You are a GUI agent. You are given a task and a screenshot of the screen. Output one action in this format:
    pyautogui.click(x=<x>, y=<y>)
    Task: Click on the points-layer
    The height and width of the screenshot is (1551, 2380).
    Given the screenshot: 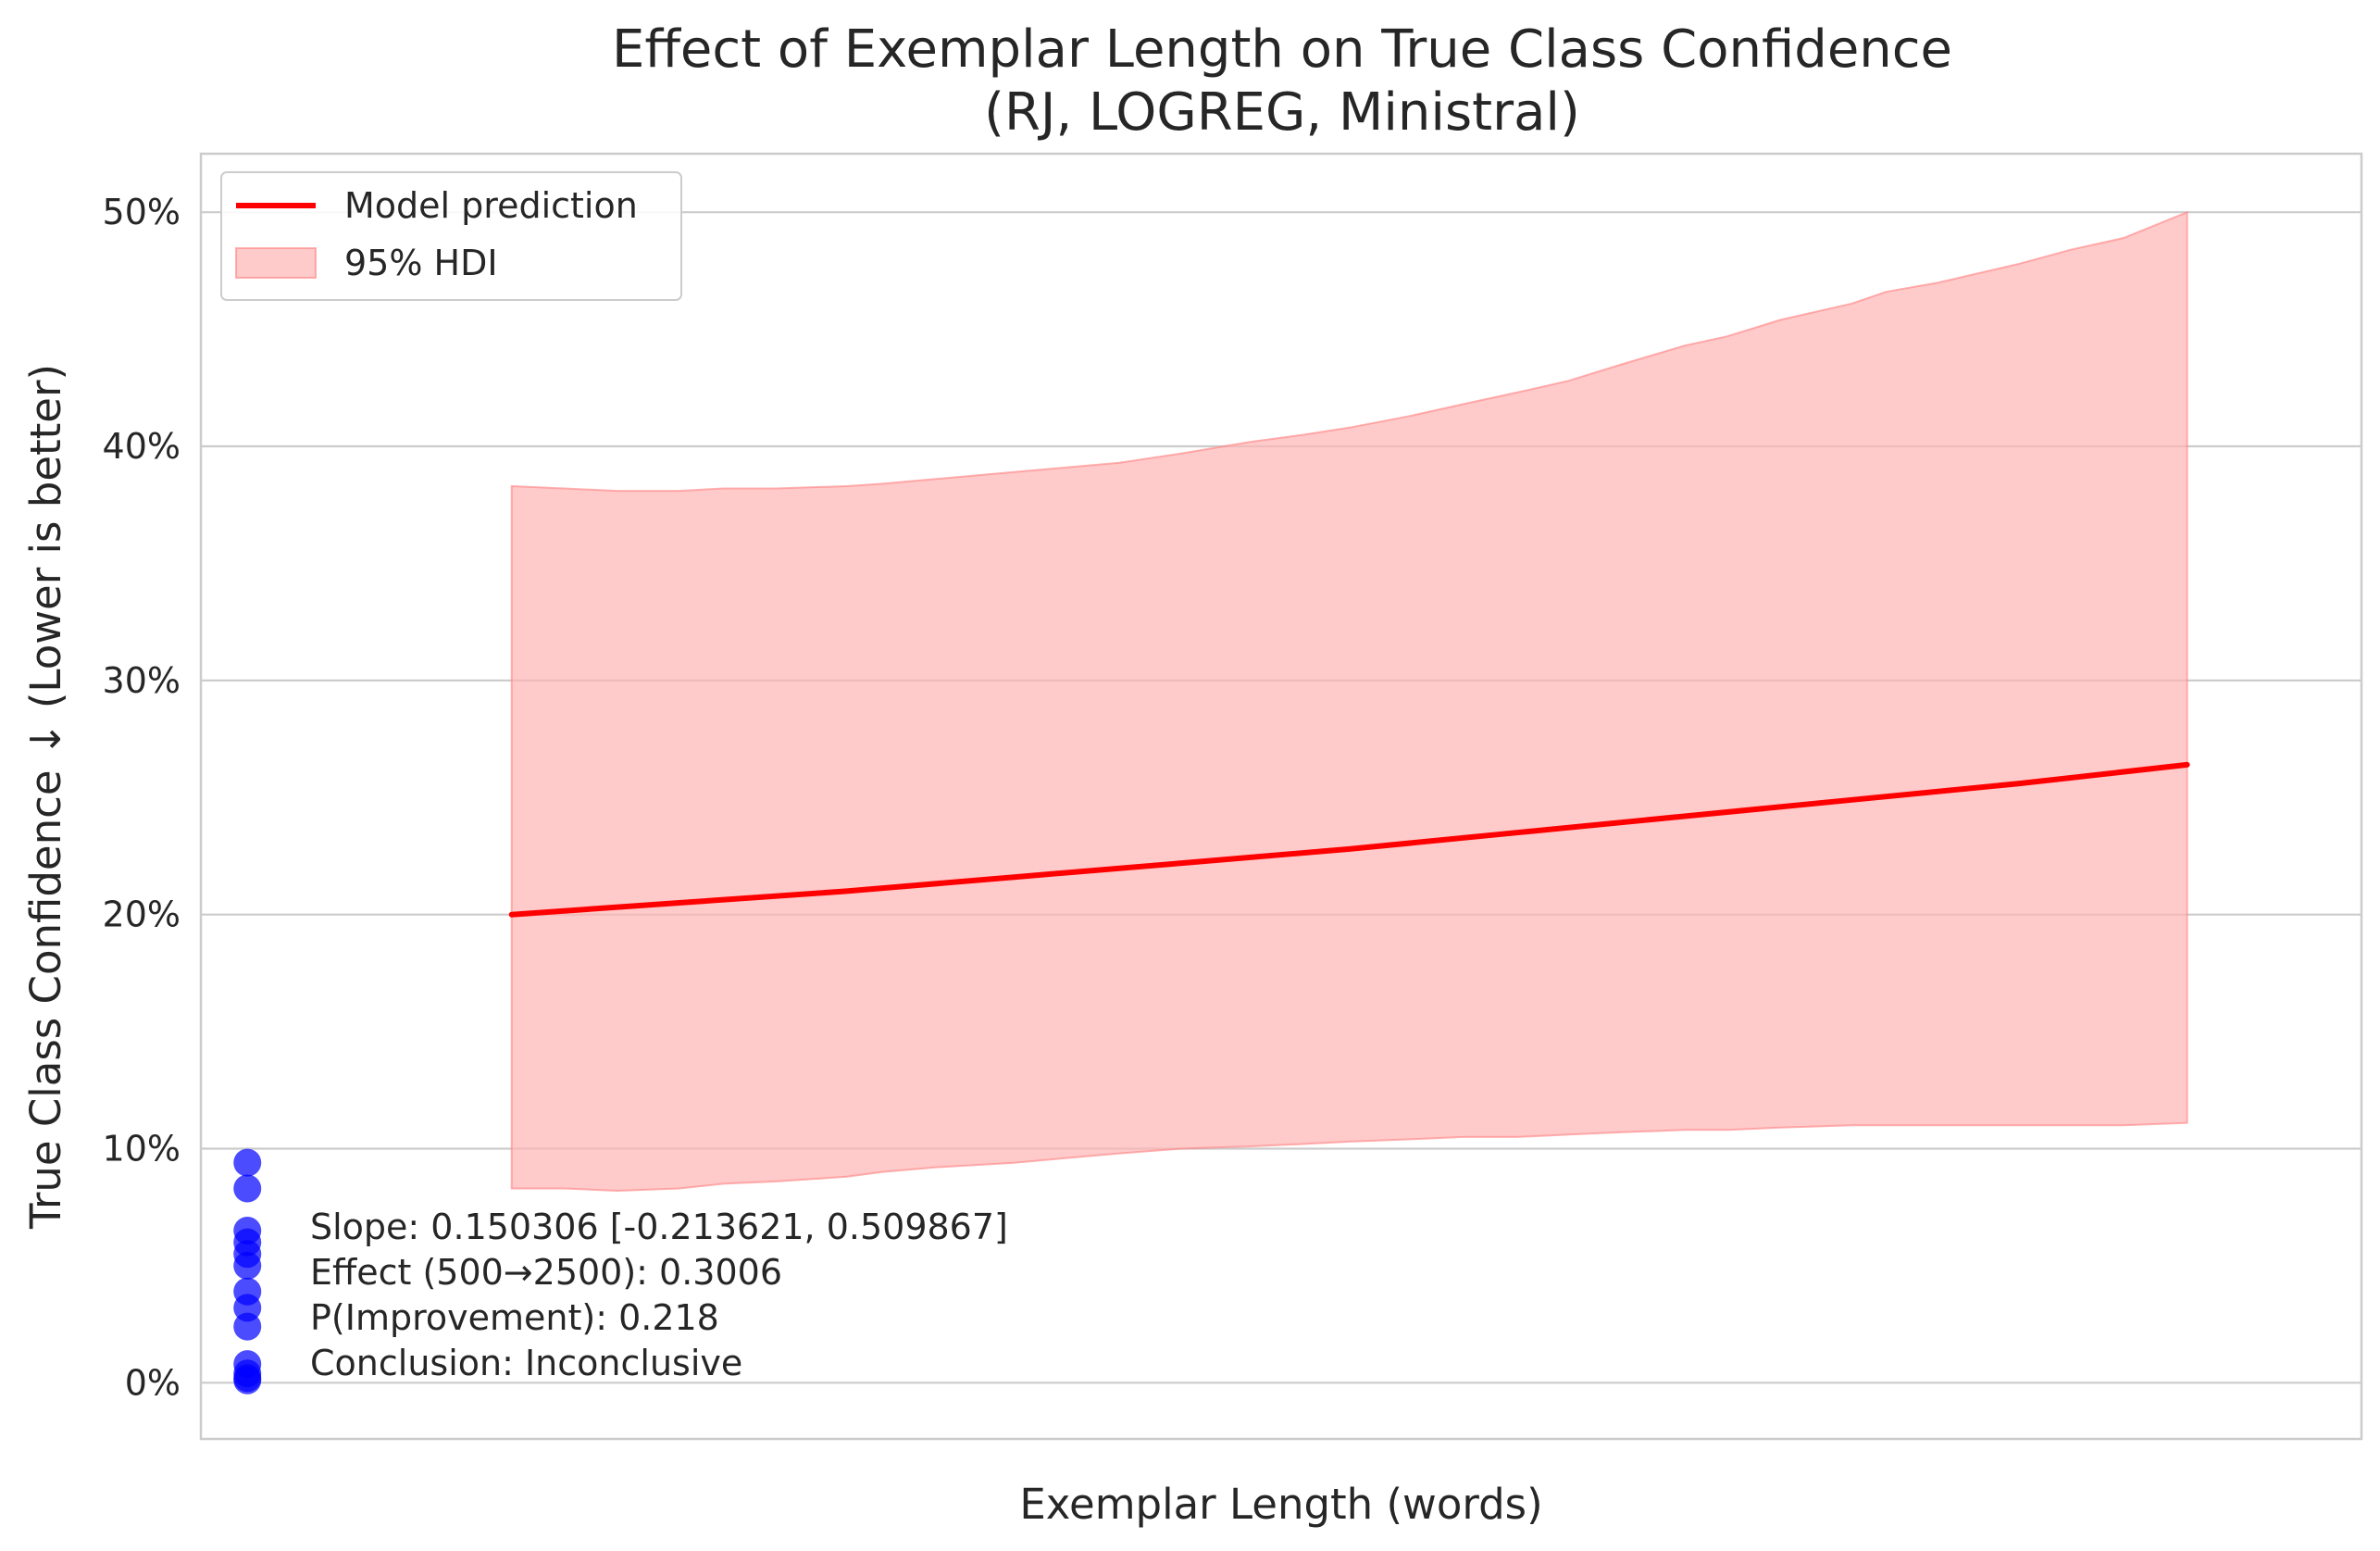 What is the action you would take?
    pyautogui.click(x=247, y=1271)
    